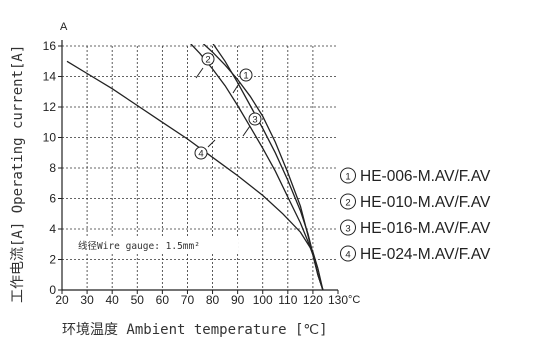  What do you see at coordinates (52, 199) in the screenshot?
I see `y-tick-label: 6` at bounding box center [52, 199].